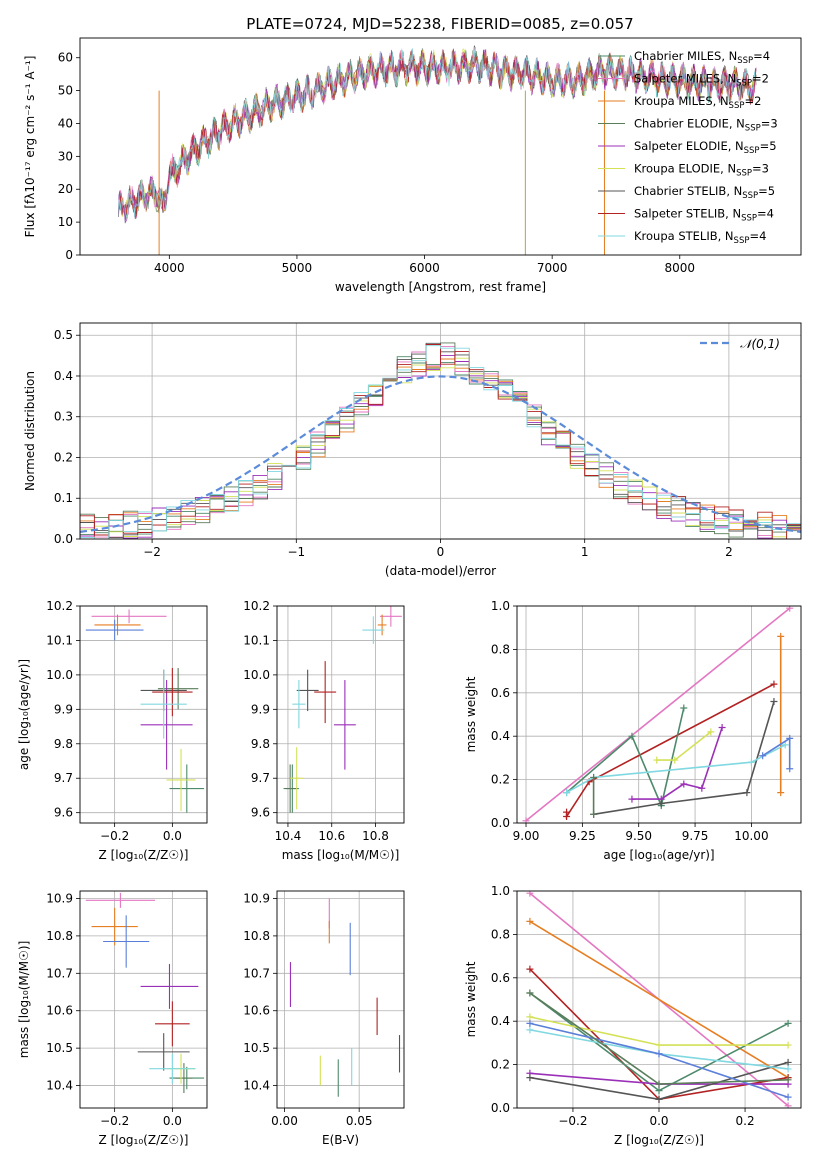 Image resolution: width=819 pixels, height=1170 pixels. I want to click on normal-curve, so click(440, 454).